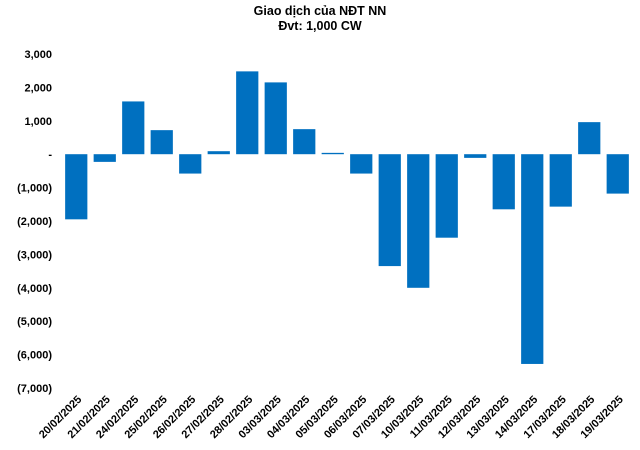 Image resolution: width=640 pixels, height=450 pixels. I want to click on y-tick-label: (7,000), so click(34, 389).